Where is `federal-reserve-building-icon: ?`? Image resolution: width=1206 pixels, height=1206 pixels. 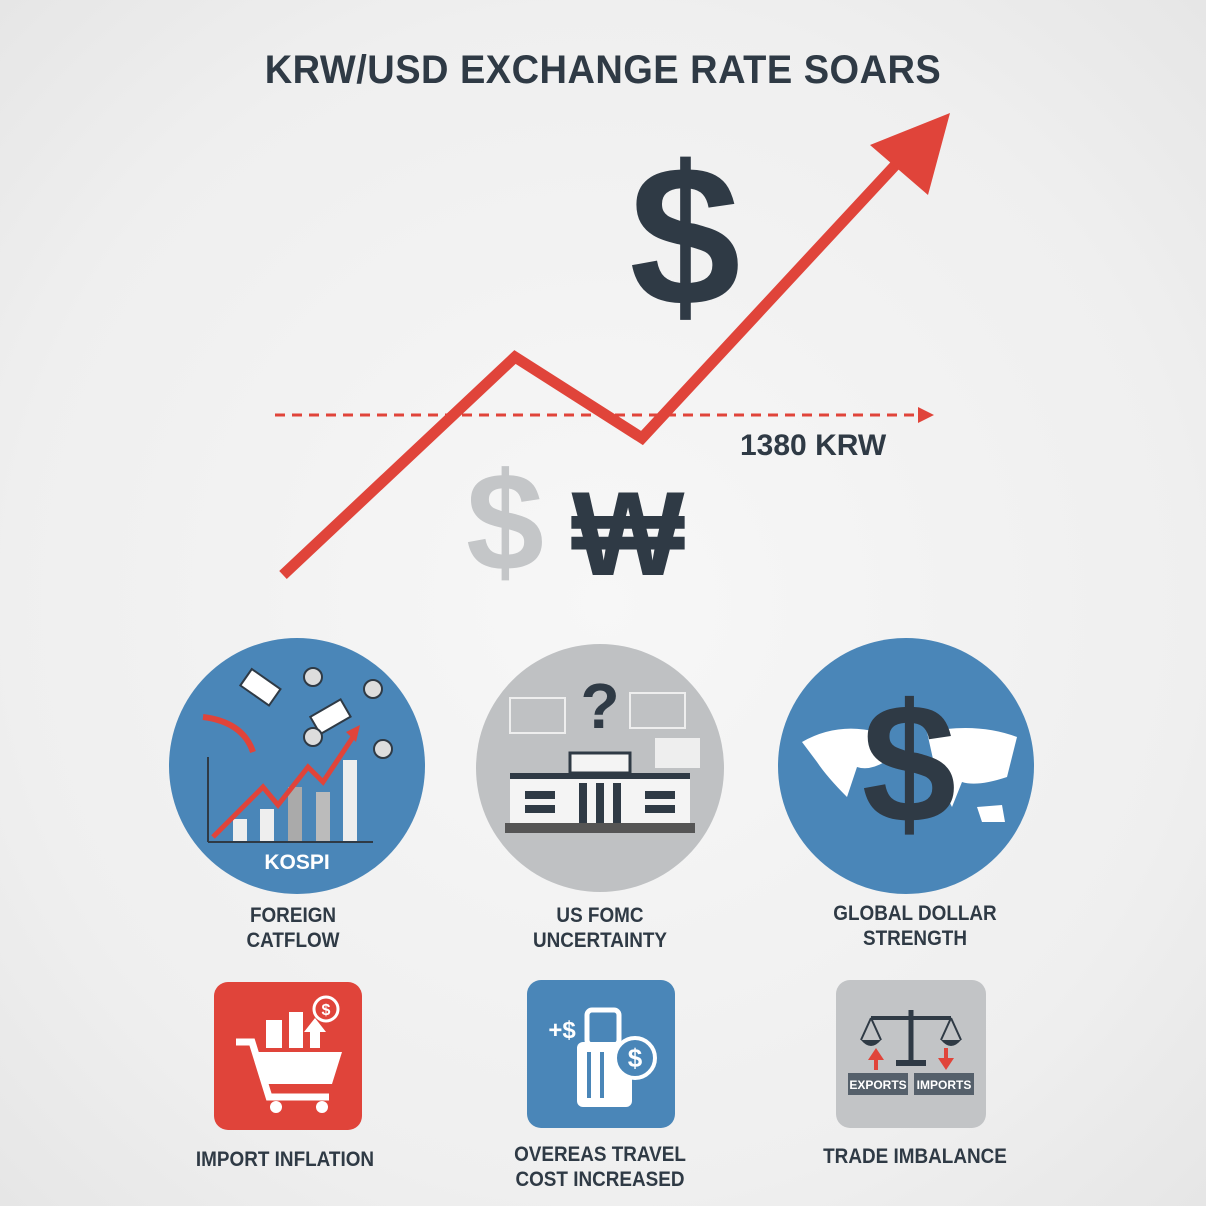 federal-reserve-building-icon: ? is located at coordinates (600, 768).